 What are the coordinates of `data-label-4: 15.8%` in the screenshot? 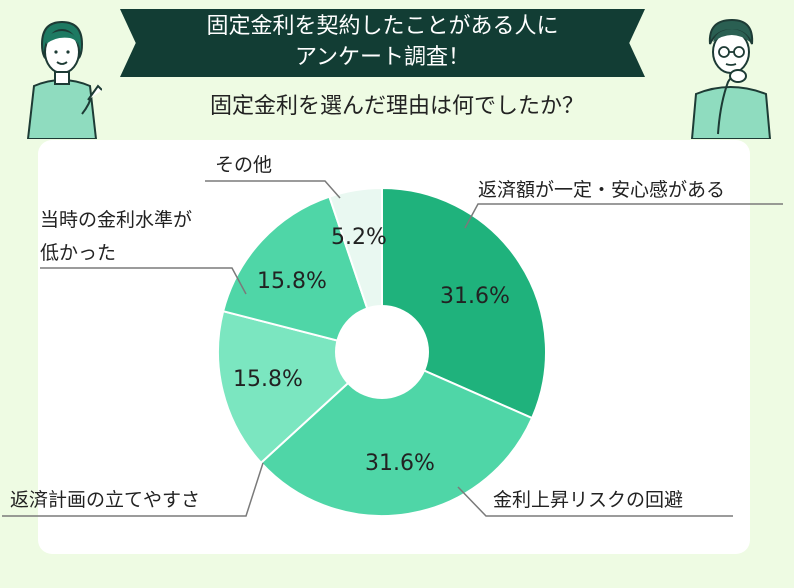 It's located at (292, 281).